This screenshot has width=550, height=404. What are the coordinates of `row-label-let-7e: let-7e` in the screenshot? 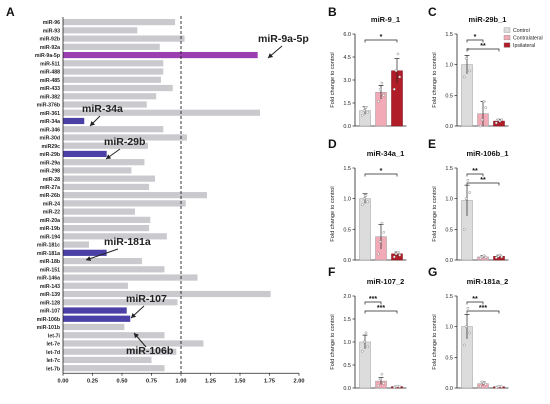 It's located at (53, 345).